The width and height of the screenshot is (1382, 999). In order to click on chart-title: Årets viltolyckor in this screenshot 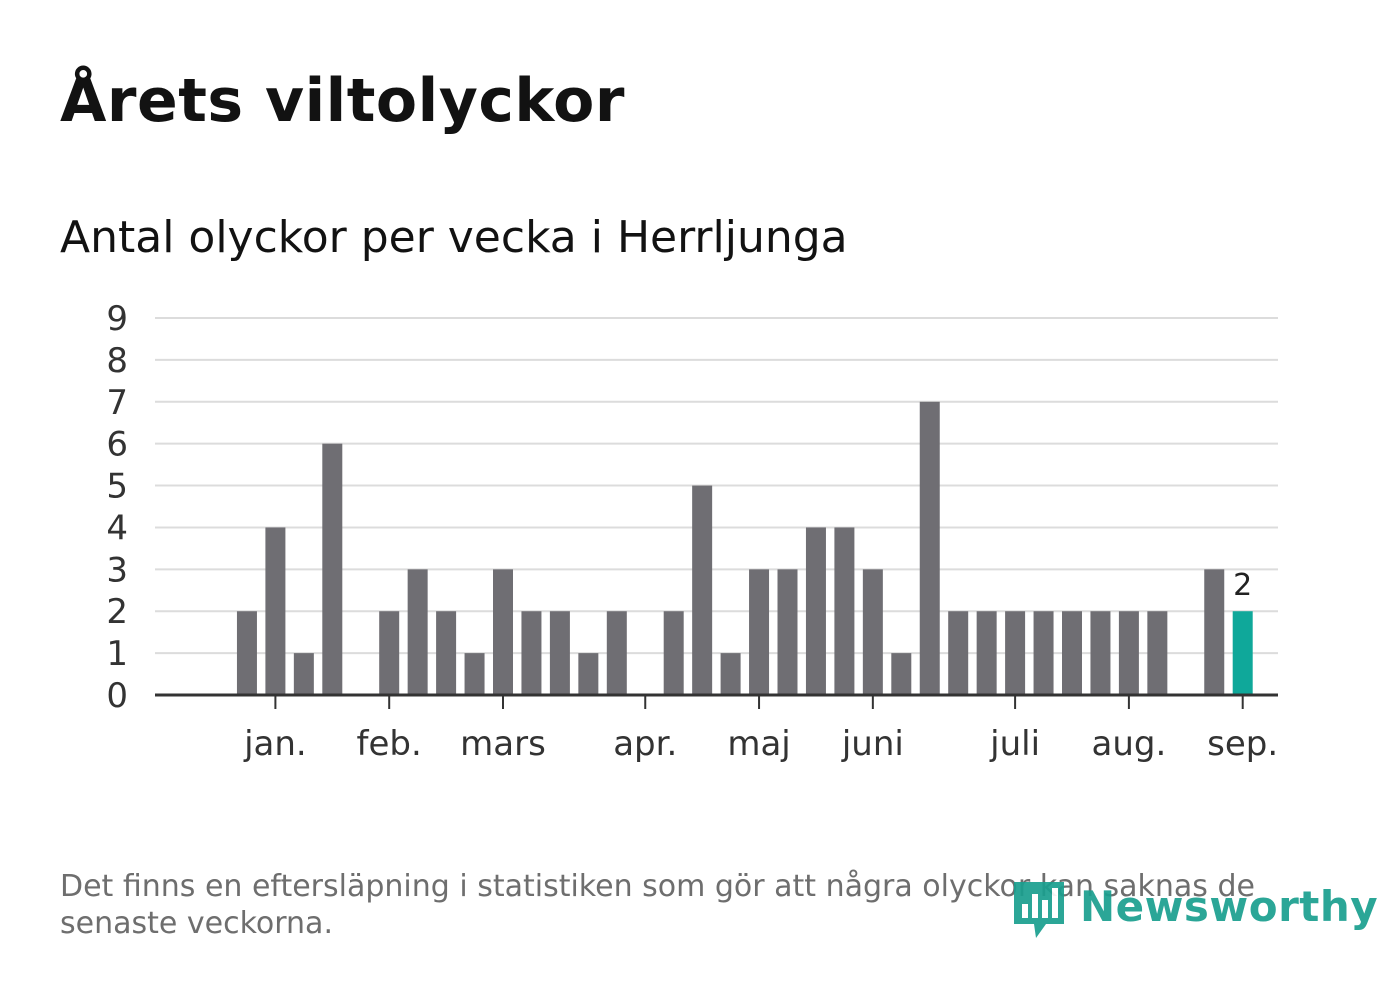, I will do `click(342, 101)`.